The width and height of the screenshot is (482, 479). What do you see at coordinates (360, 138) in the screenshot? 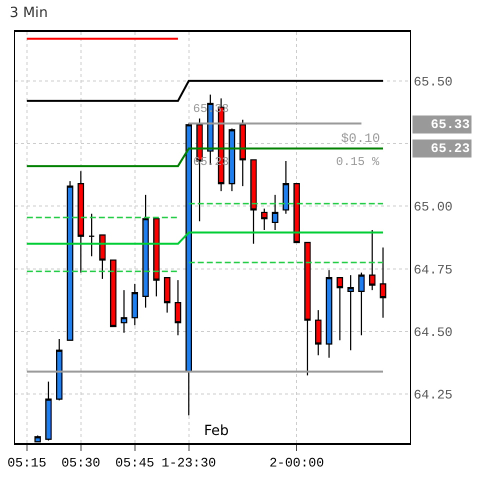
I see `annotation: $0.10` at bounding box center [360, 138].